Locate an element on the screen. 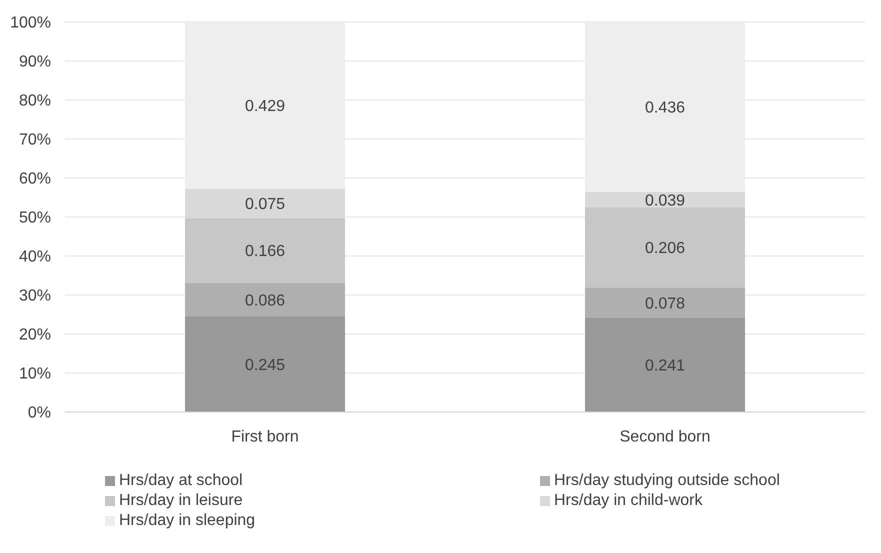  y-tick-label: 20% is located at coordinates (34, 335).